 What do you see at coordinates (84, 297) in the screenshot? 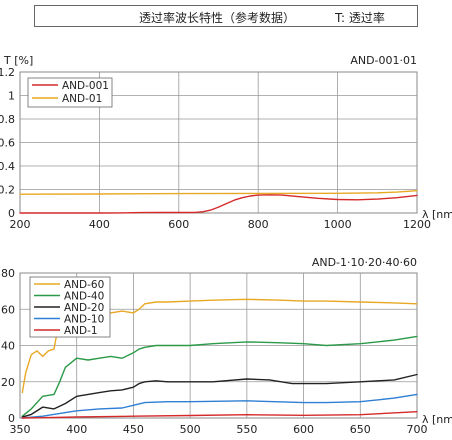
I see `chart2-legend-label-and-40: AND-40` at bounding box center [84, 297].